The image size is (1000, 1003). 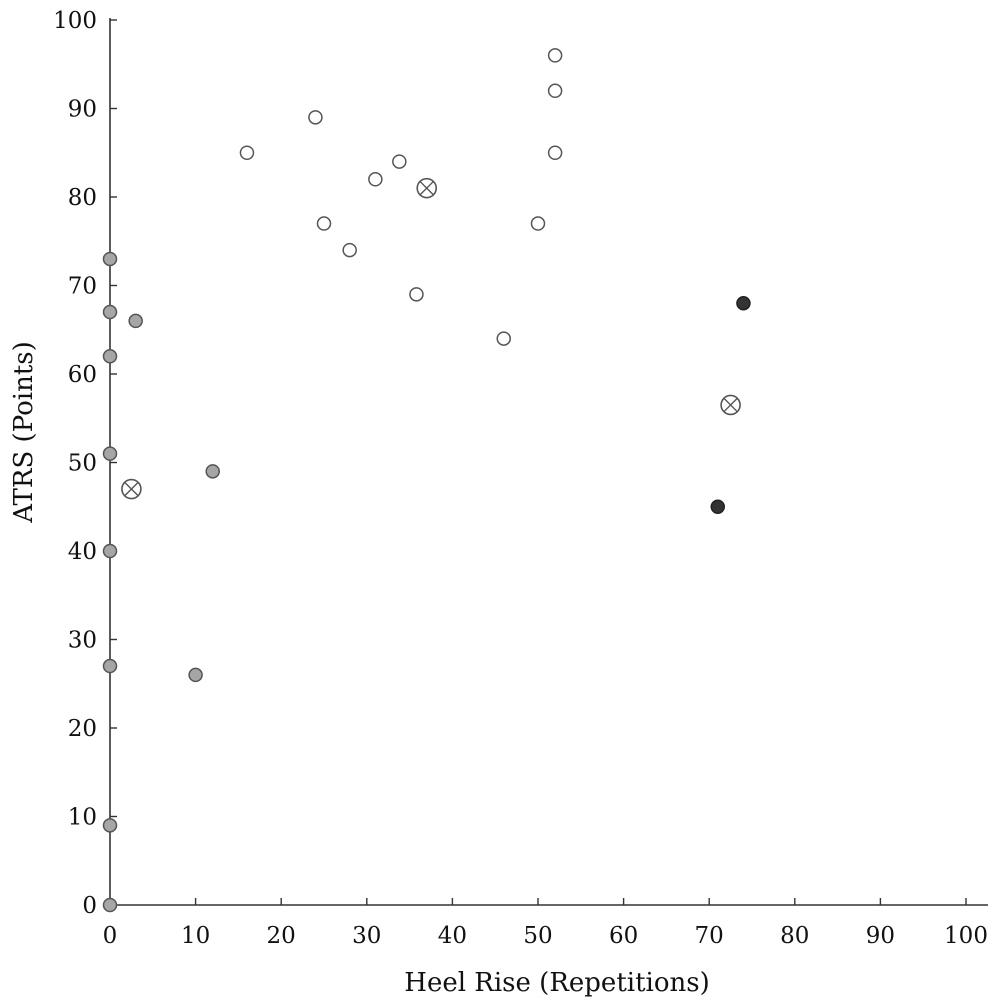 What do you see at coordinates (82, 464) in the screenshot?
I see `y-tick-label: 50` at bounding box center [82, 464].